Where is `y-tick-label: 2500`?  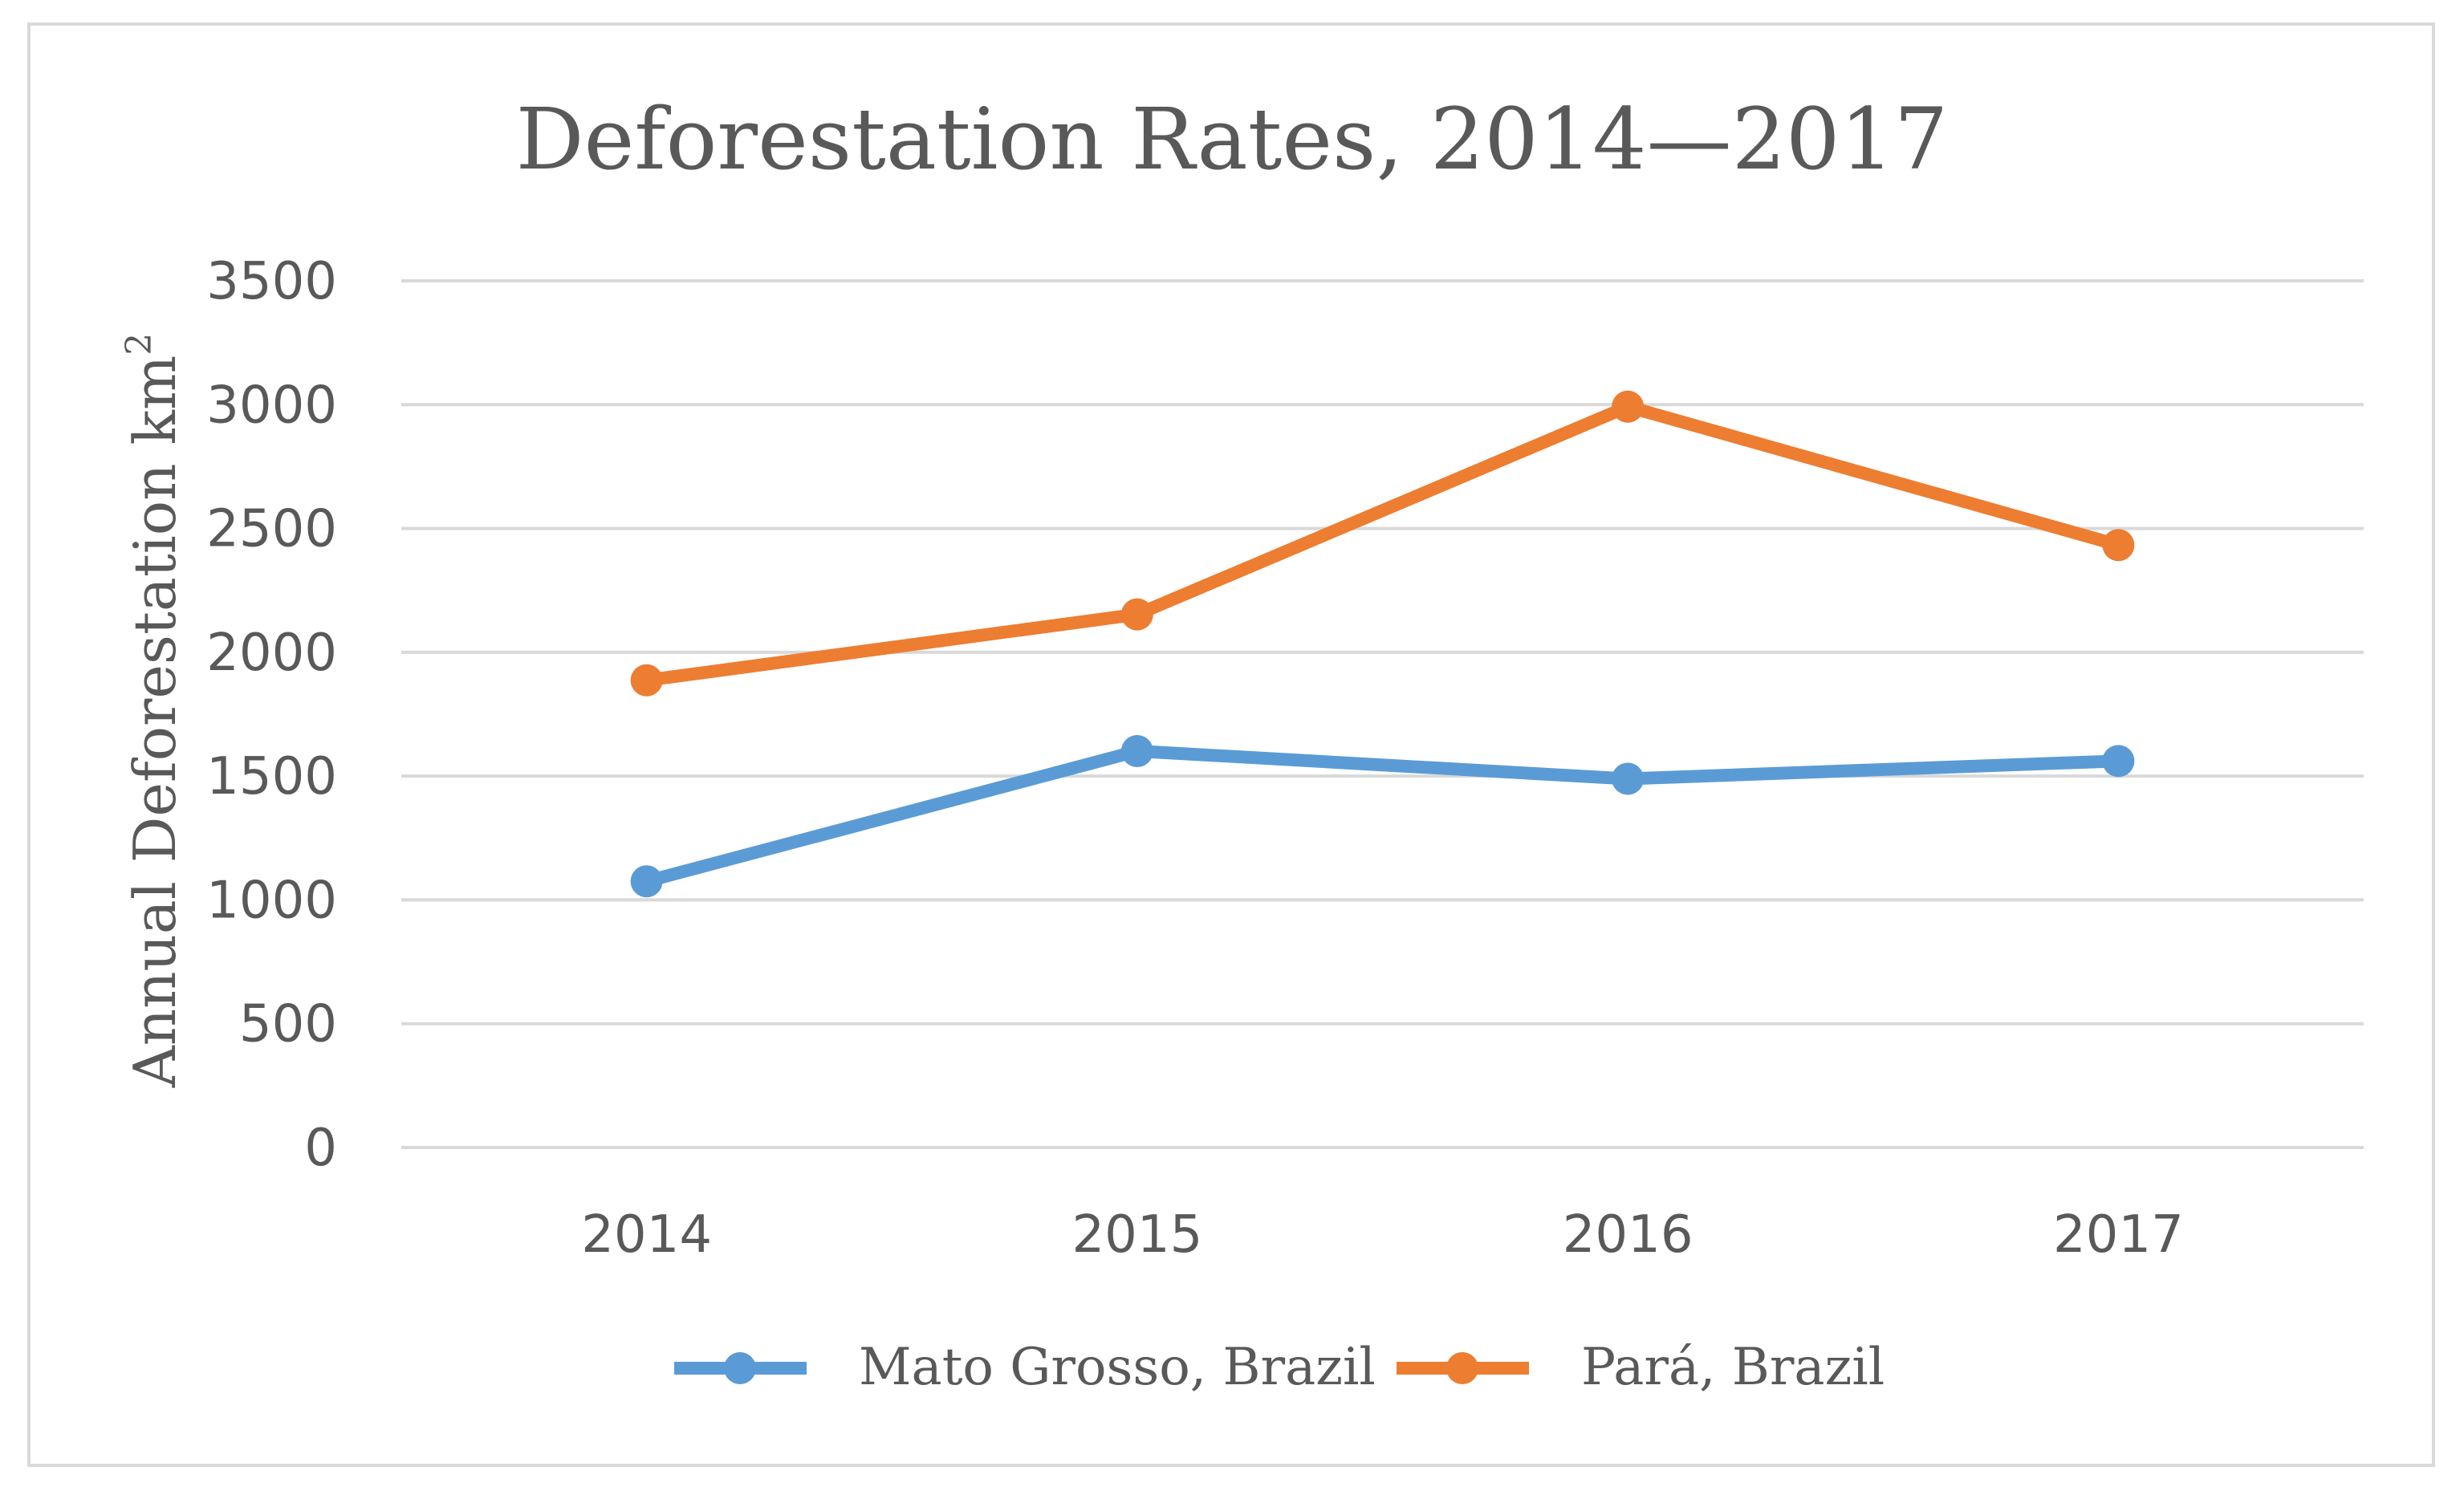
y-tick-label: 2500 is located at coordinates (271, 529).